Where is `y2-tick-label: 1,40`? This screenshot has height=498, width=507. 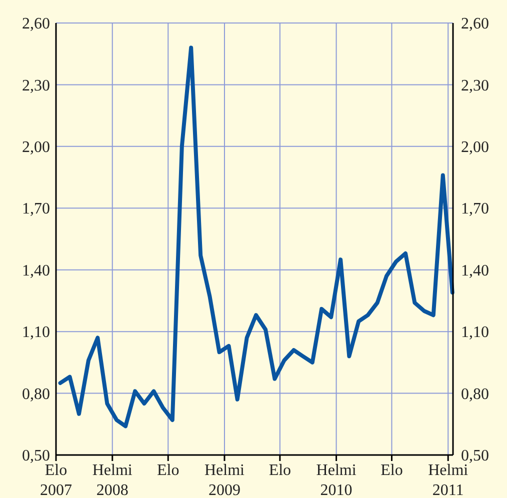 y2-tick-label: 1,40 is located at coordinates (475, 271).